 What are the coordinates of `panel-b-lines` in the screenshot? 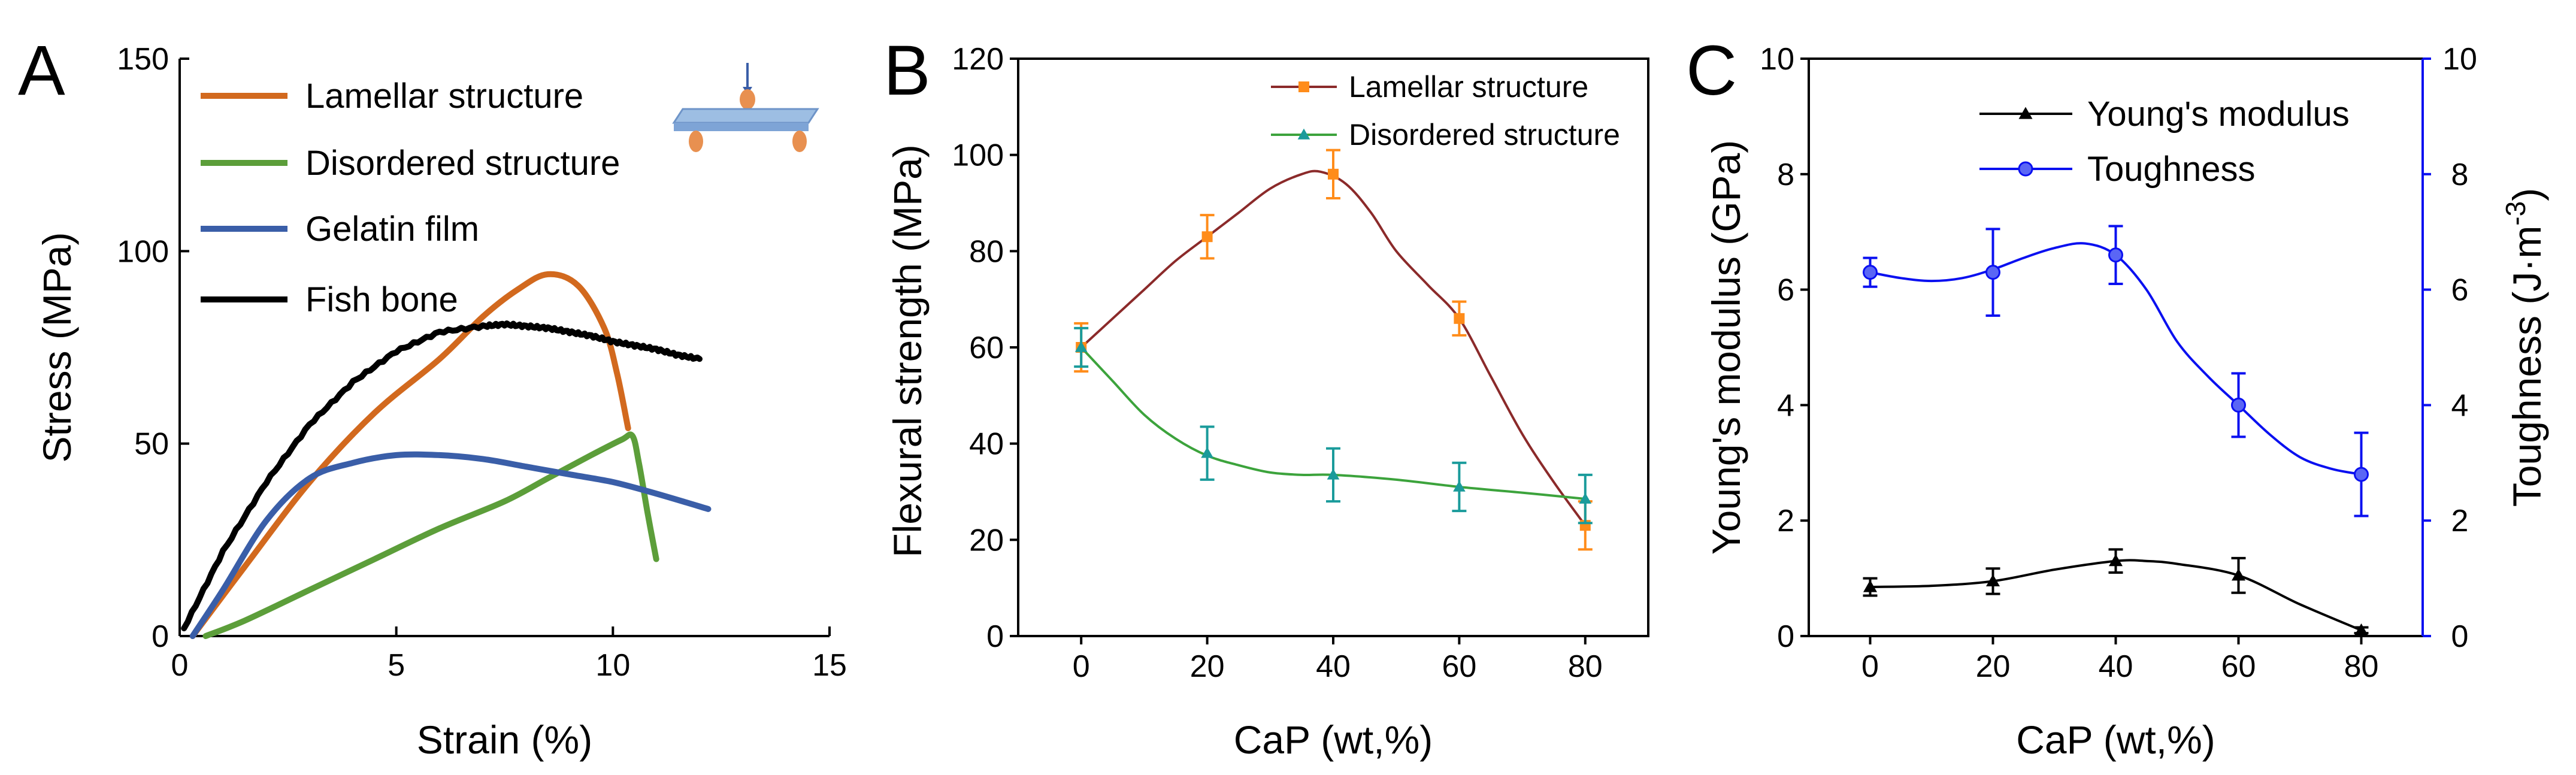 It's located at (1333, 350).